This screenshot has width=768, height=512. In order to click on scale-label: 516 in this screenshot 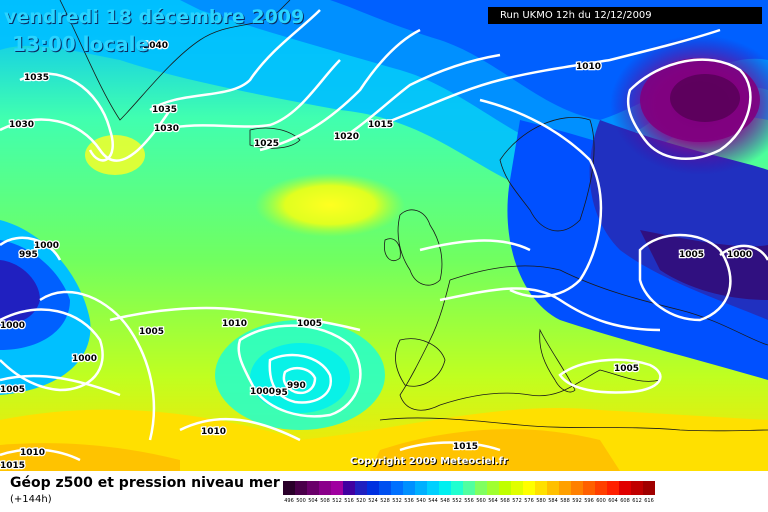, I will do `click(349, 501)`.